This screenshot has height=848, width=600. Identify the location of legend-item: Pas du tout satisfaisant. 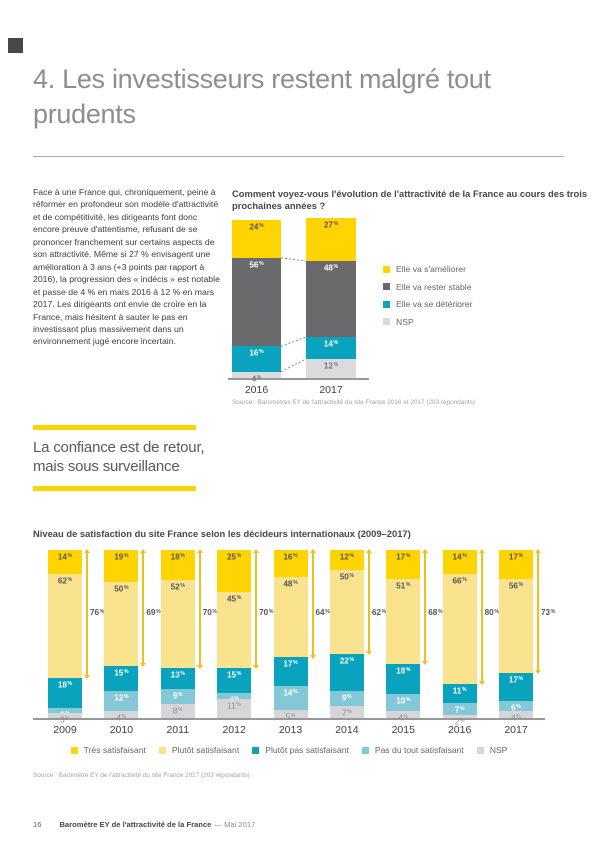
(412, 750).